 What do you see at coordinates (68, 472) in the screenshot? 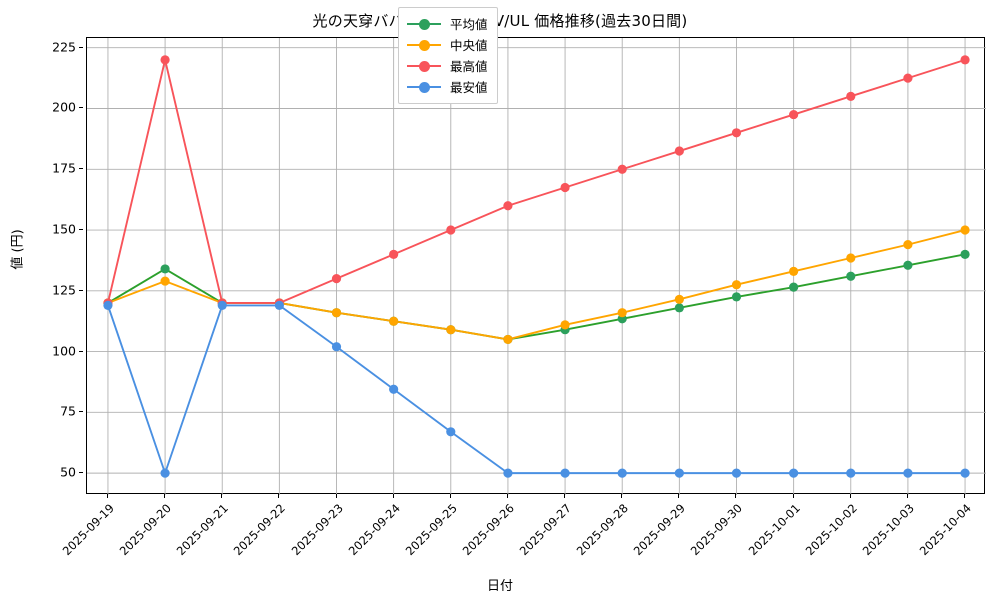
I see `y-axis-tick-label: 50` at bounding box center [68, 472].